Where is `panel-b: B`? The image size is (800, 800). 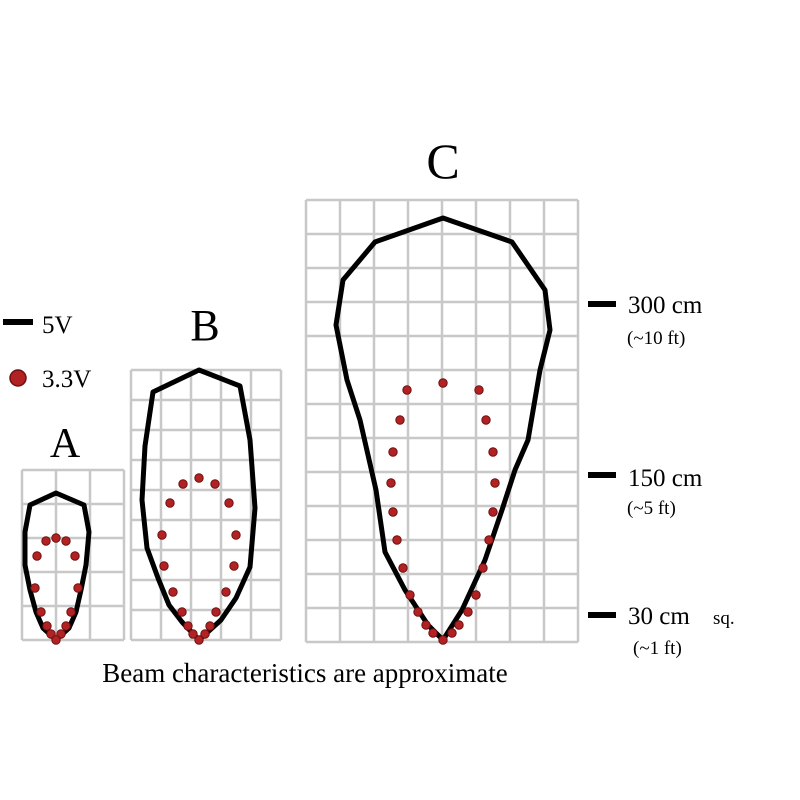
panel-b: B is located at coordinates (206, 473).